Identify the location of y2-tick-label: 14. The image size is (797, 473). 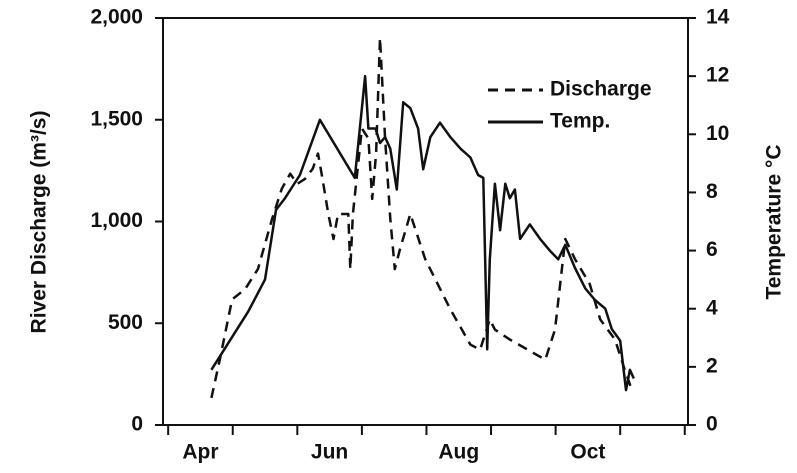
(718, 17).